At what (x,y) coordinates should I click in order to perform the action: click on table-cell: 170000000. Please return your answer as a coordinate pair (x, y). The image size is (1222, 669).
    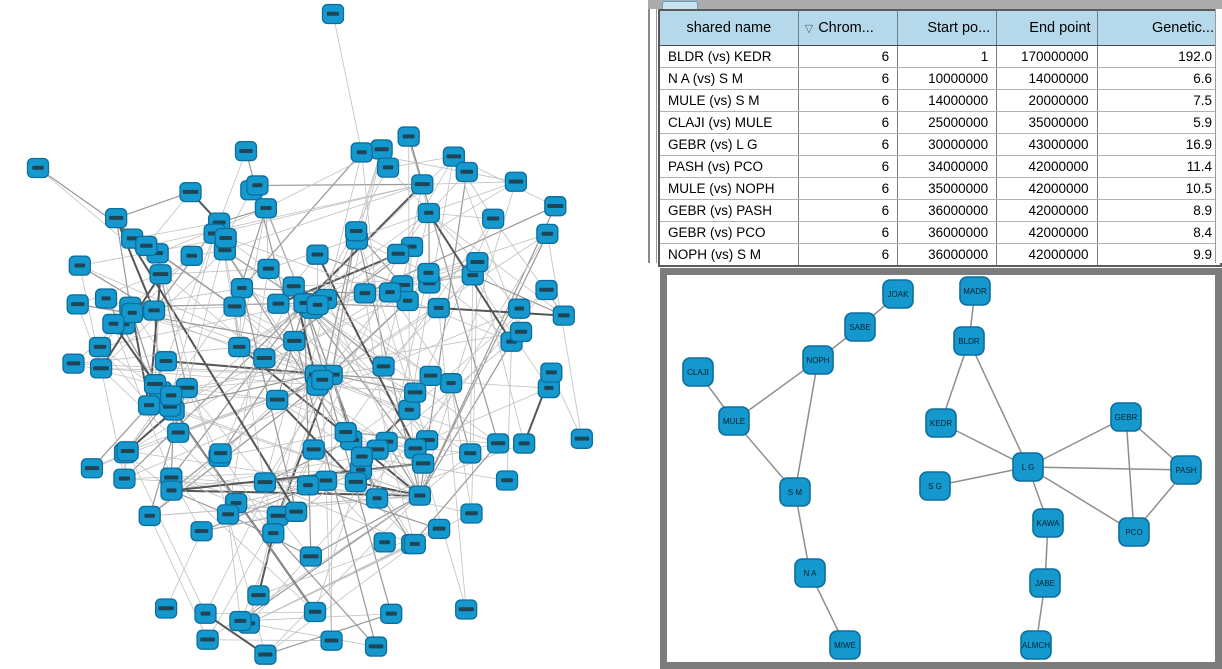
    Looking at the image, I should click on (1047, 56).